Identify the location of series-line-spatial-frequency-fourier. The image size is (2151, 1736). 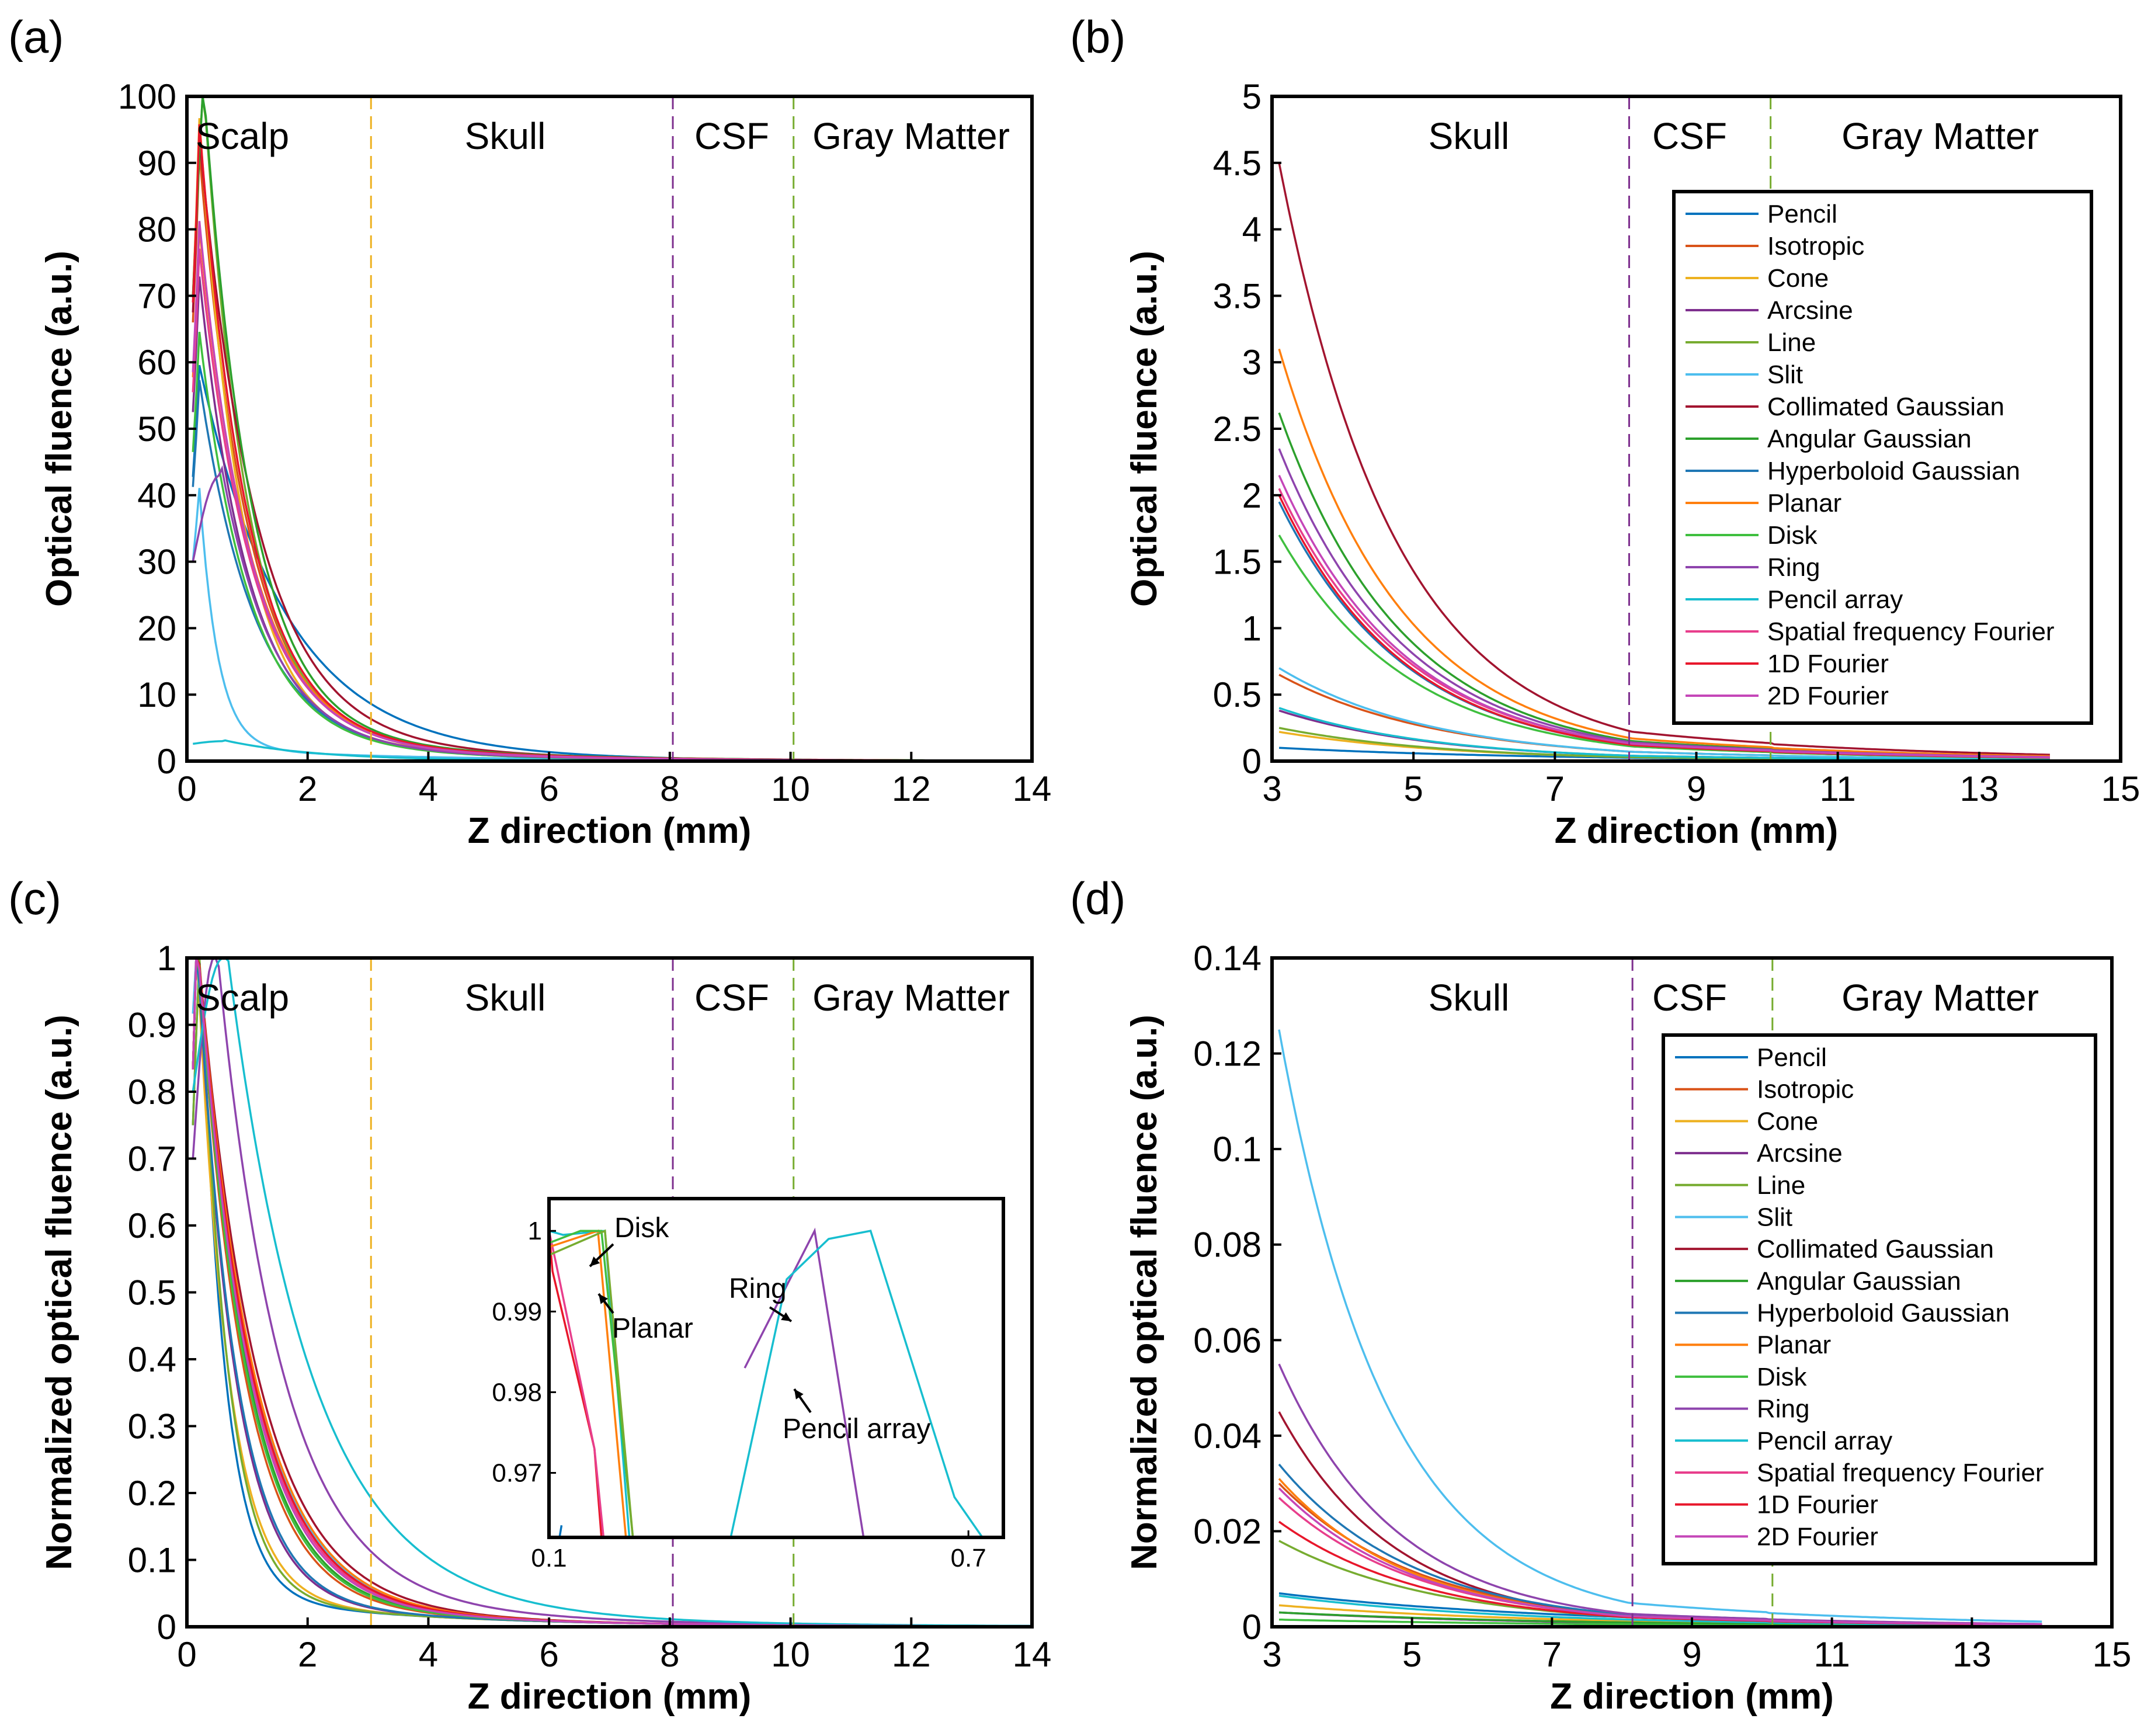
(612, 504).